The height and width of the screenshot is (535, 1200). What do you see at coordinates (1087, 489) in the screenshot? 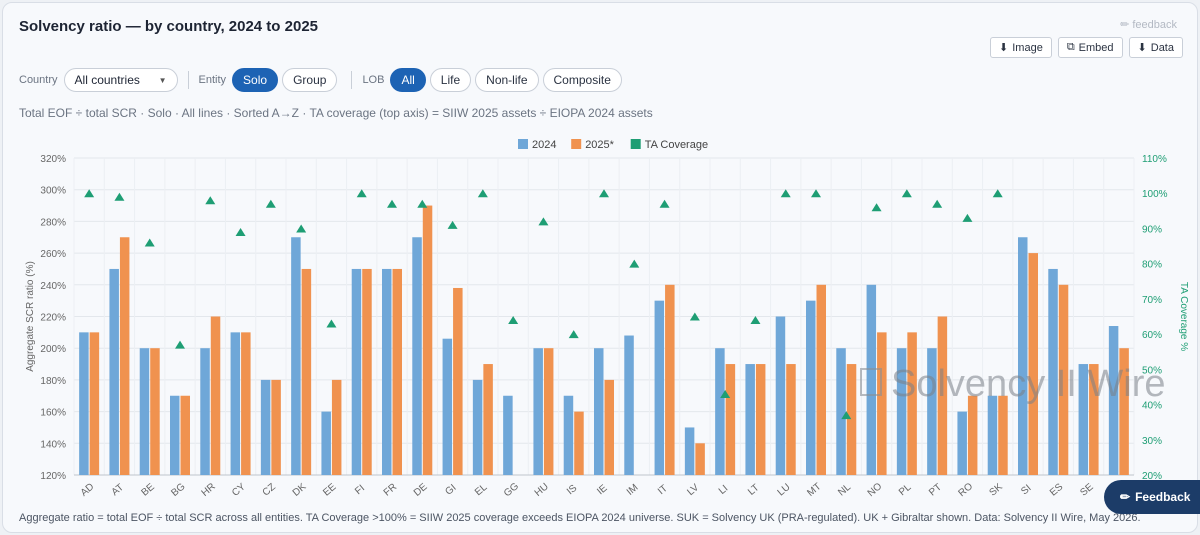
I see `x-tick-label: SE` at bounding box center [1087, 489].